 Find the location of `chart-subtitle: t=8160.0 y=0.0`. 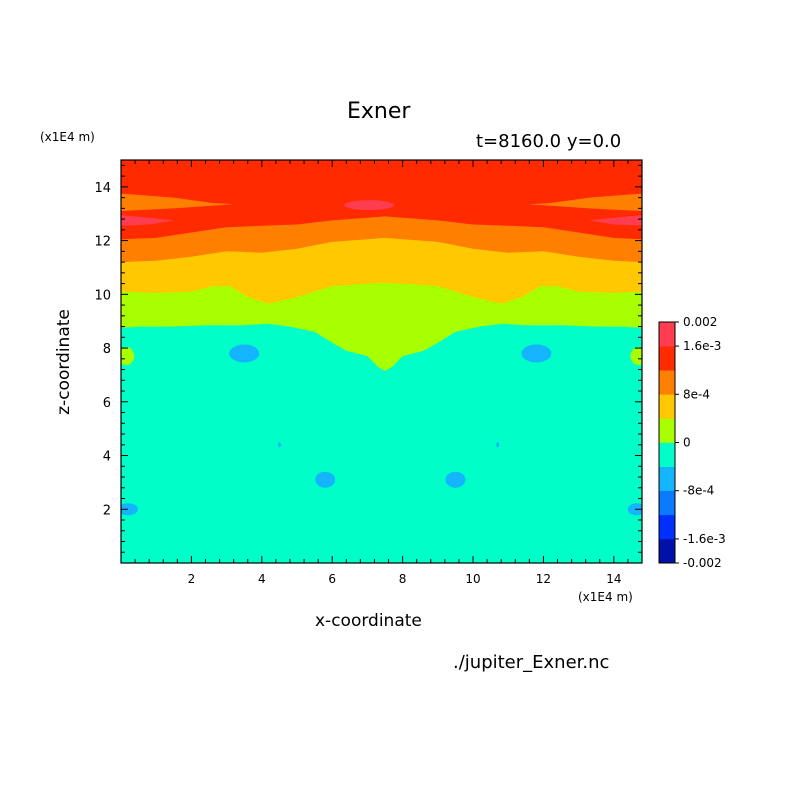

chart-subtitle: t=8160.0 y=0.0 is located at coordinates (549, 141).